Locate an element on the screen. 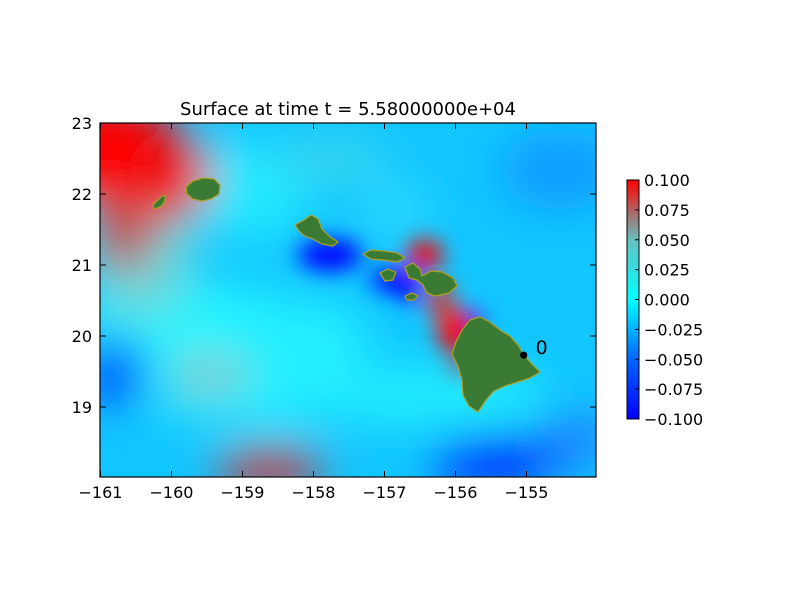  colorbar-tick-label: 0.025 is located at coordinates (667, 270).